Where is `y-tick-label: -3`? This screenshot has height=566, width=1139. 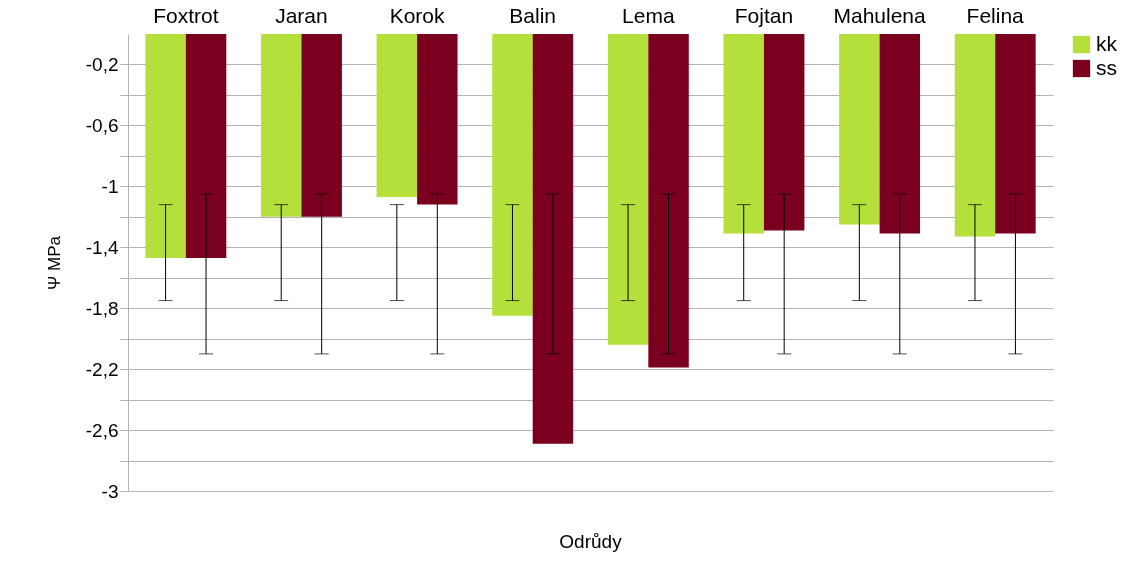
y-tick-label: -3 is located at coordinates (110, 491).